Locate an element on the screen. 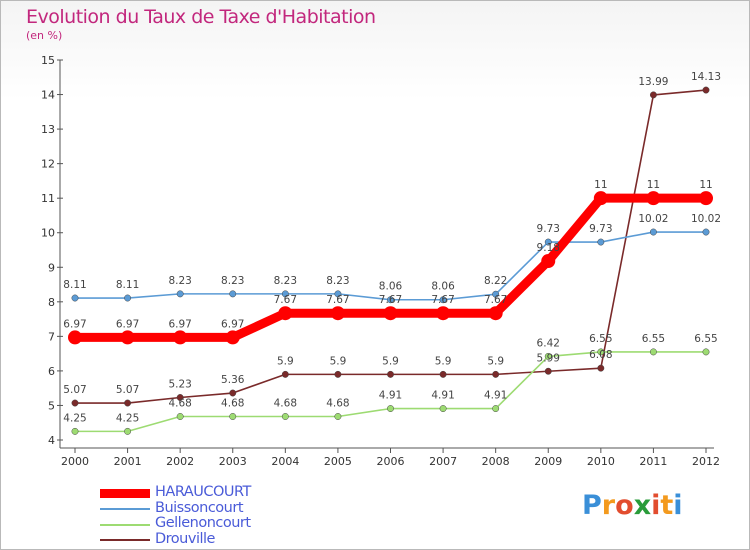  legend-label: HARAUCOURT is located at coordinates (203, 492).